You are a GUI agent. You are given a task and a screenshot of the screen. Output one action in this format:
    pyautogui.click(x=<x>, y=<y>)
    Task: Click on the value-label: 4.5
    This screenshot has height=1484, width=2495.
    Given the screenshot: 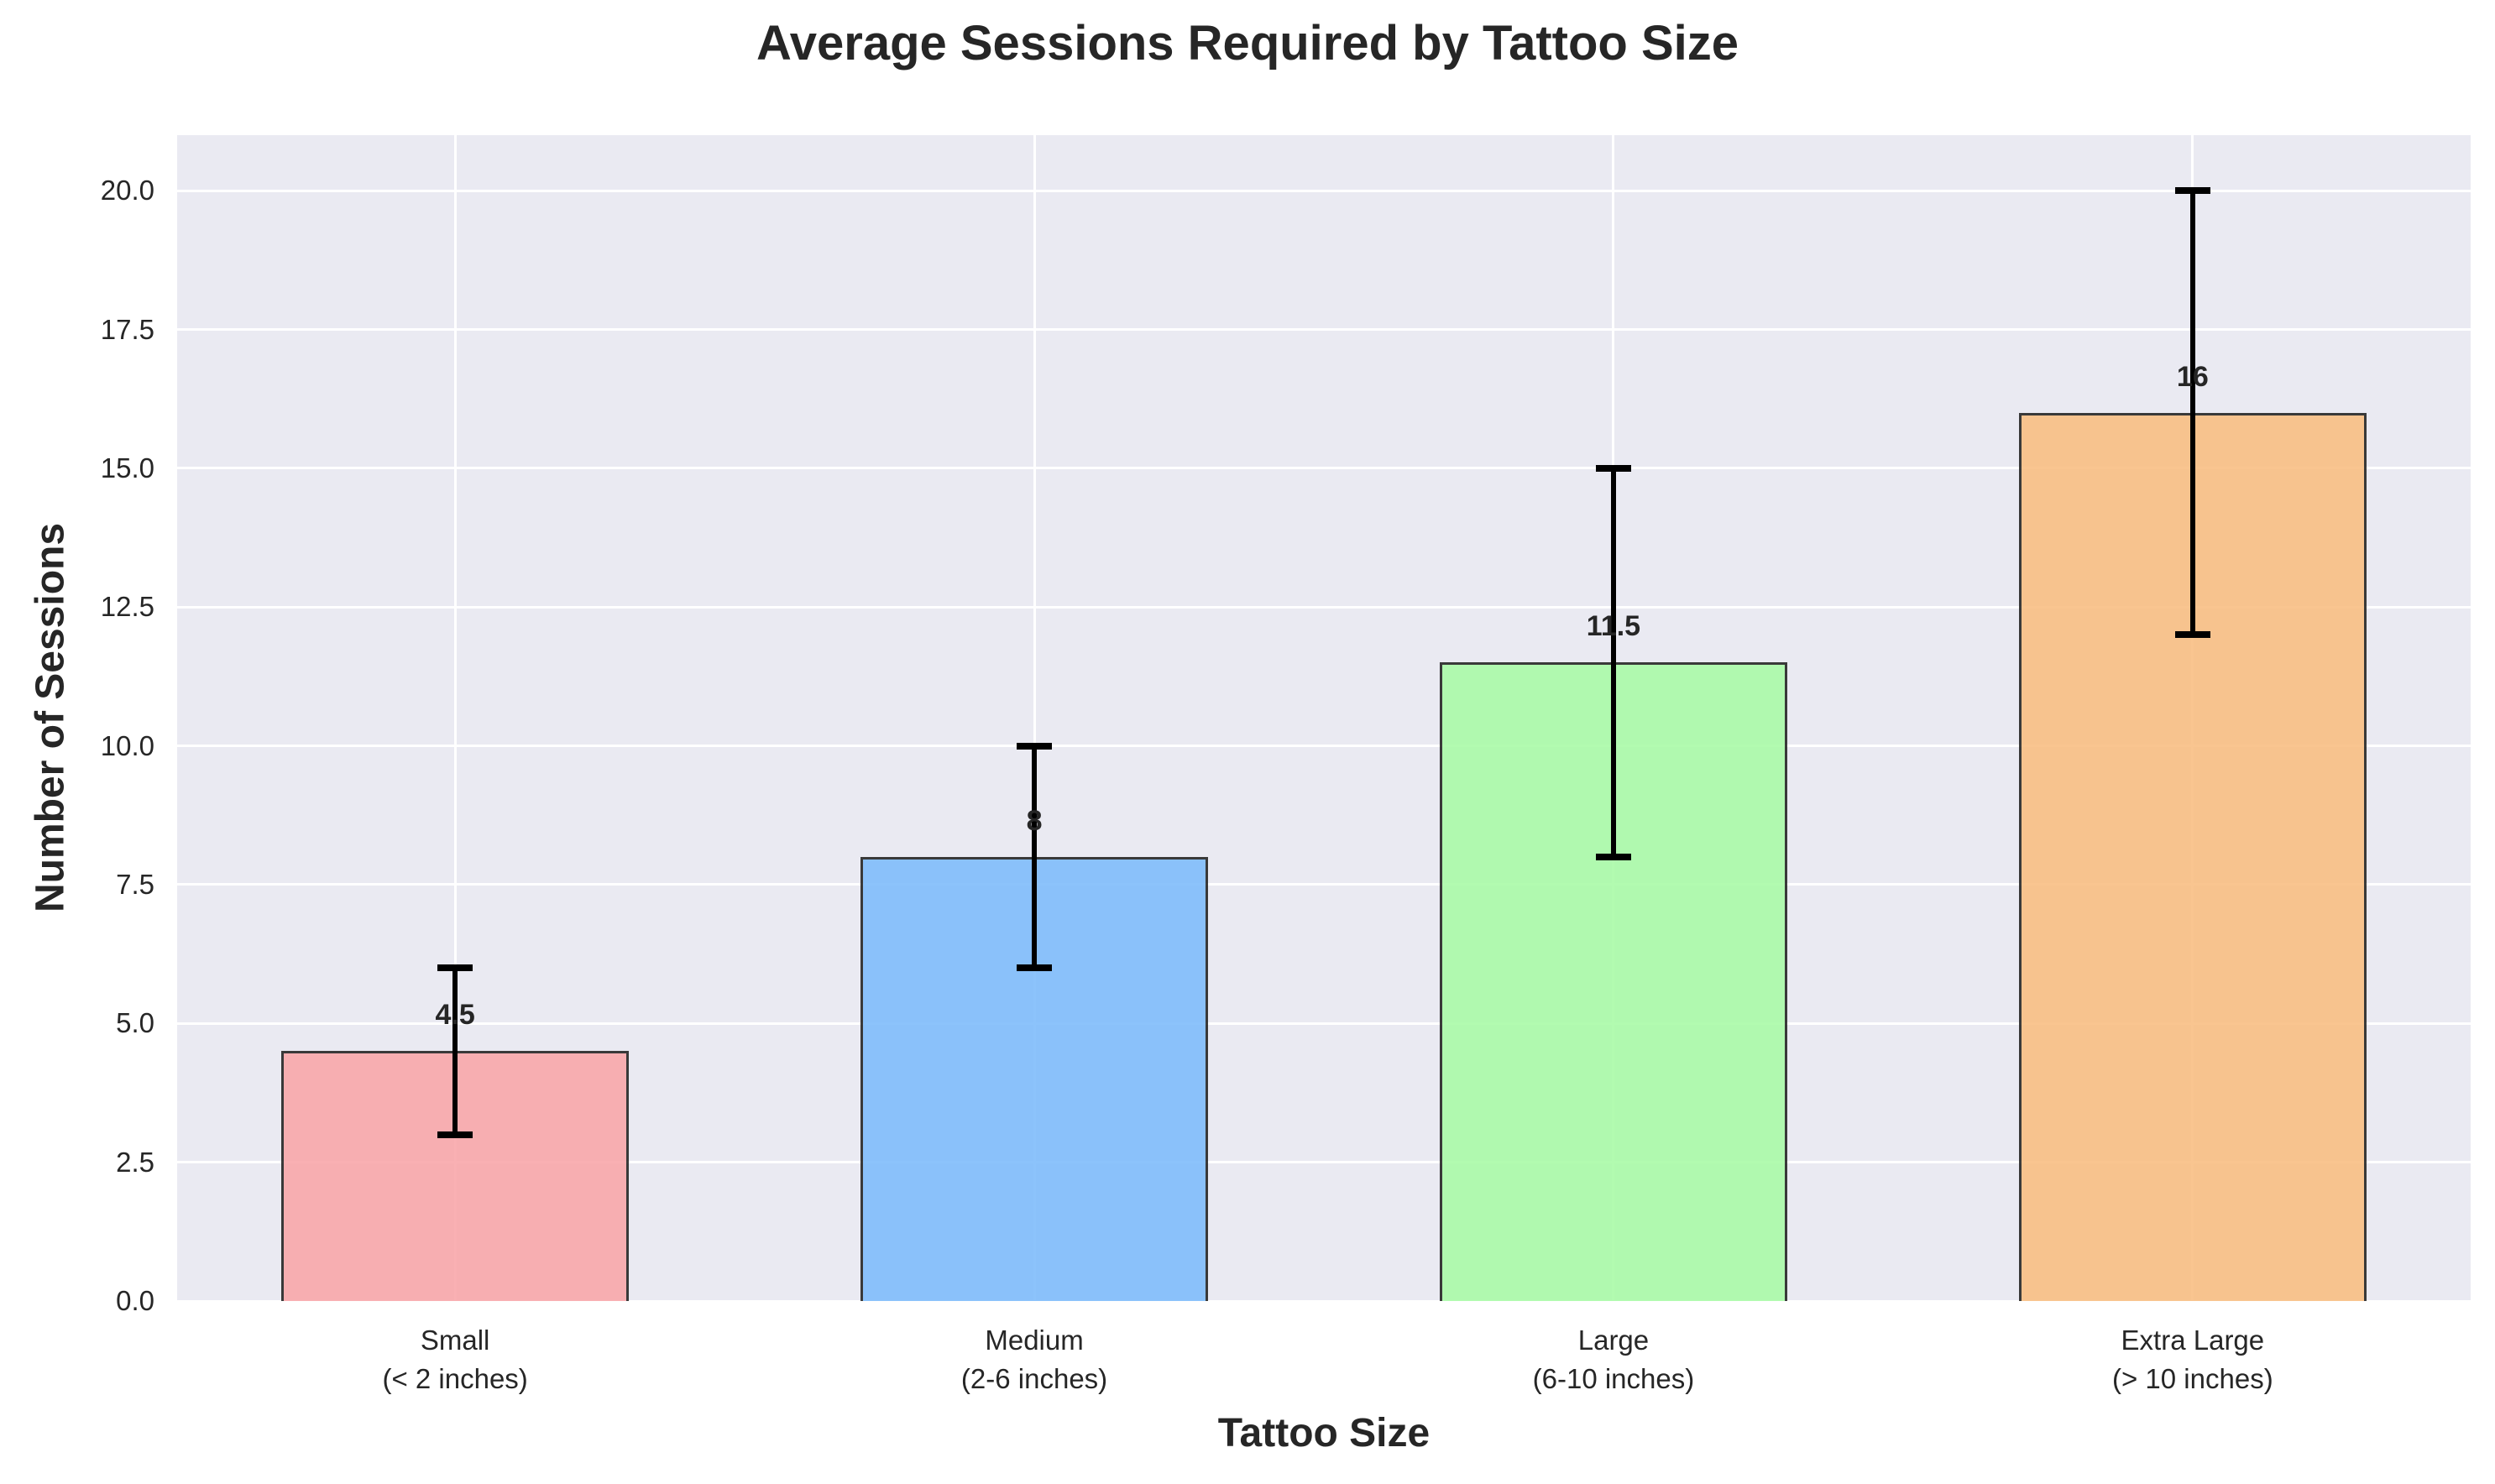 What is the action you would take?
    pyautogui.click(x=455, y=1015)
    